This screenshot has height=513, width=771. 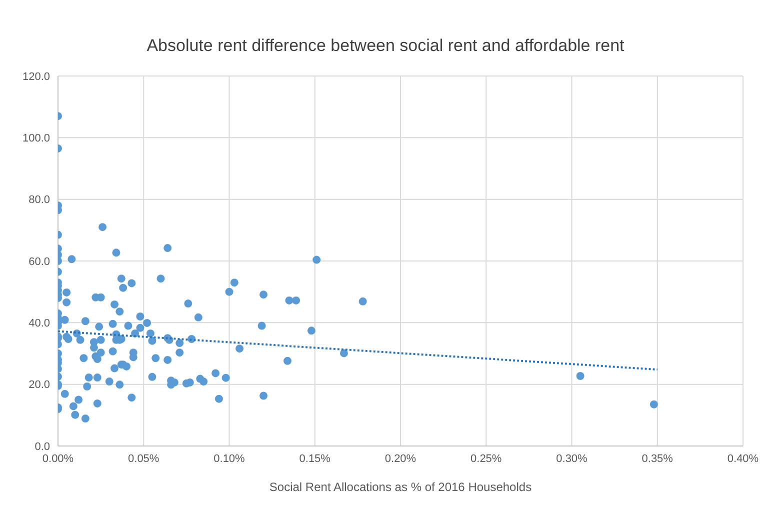 I want to click on y-tick-label: 20.0, so click(x=39, y=385).